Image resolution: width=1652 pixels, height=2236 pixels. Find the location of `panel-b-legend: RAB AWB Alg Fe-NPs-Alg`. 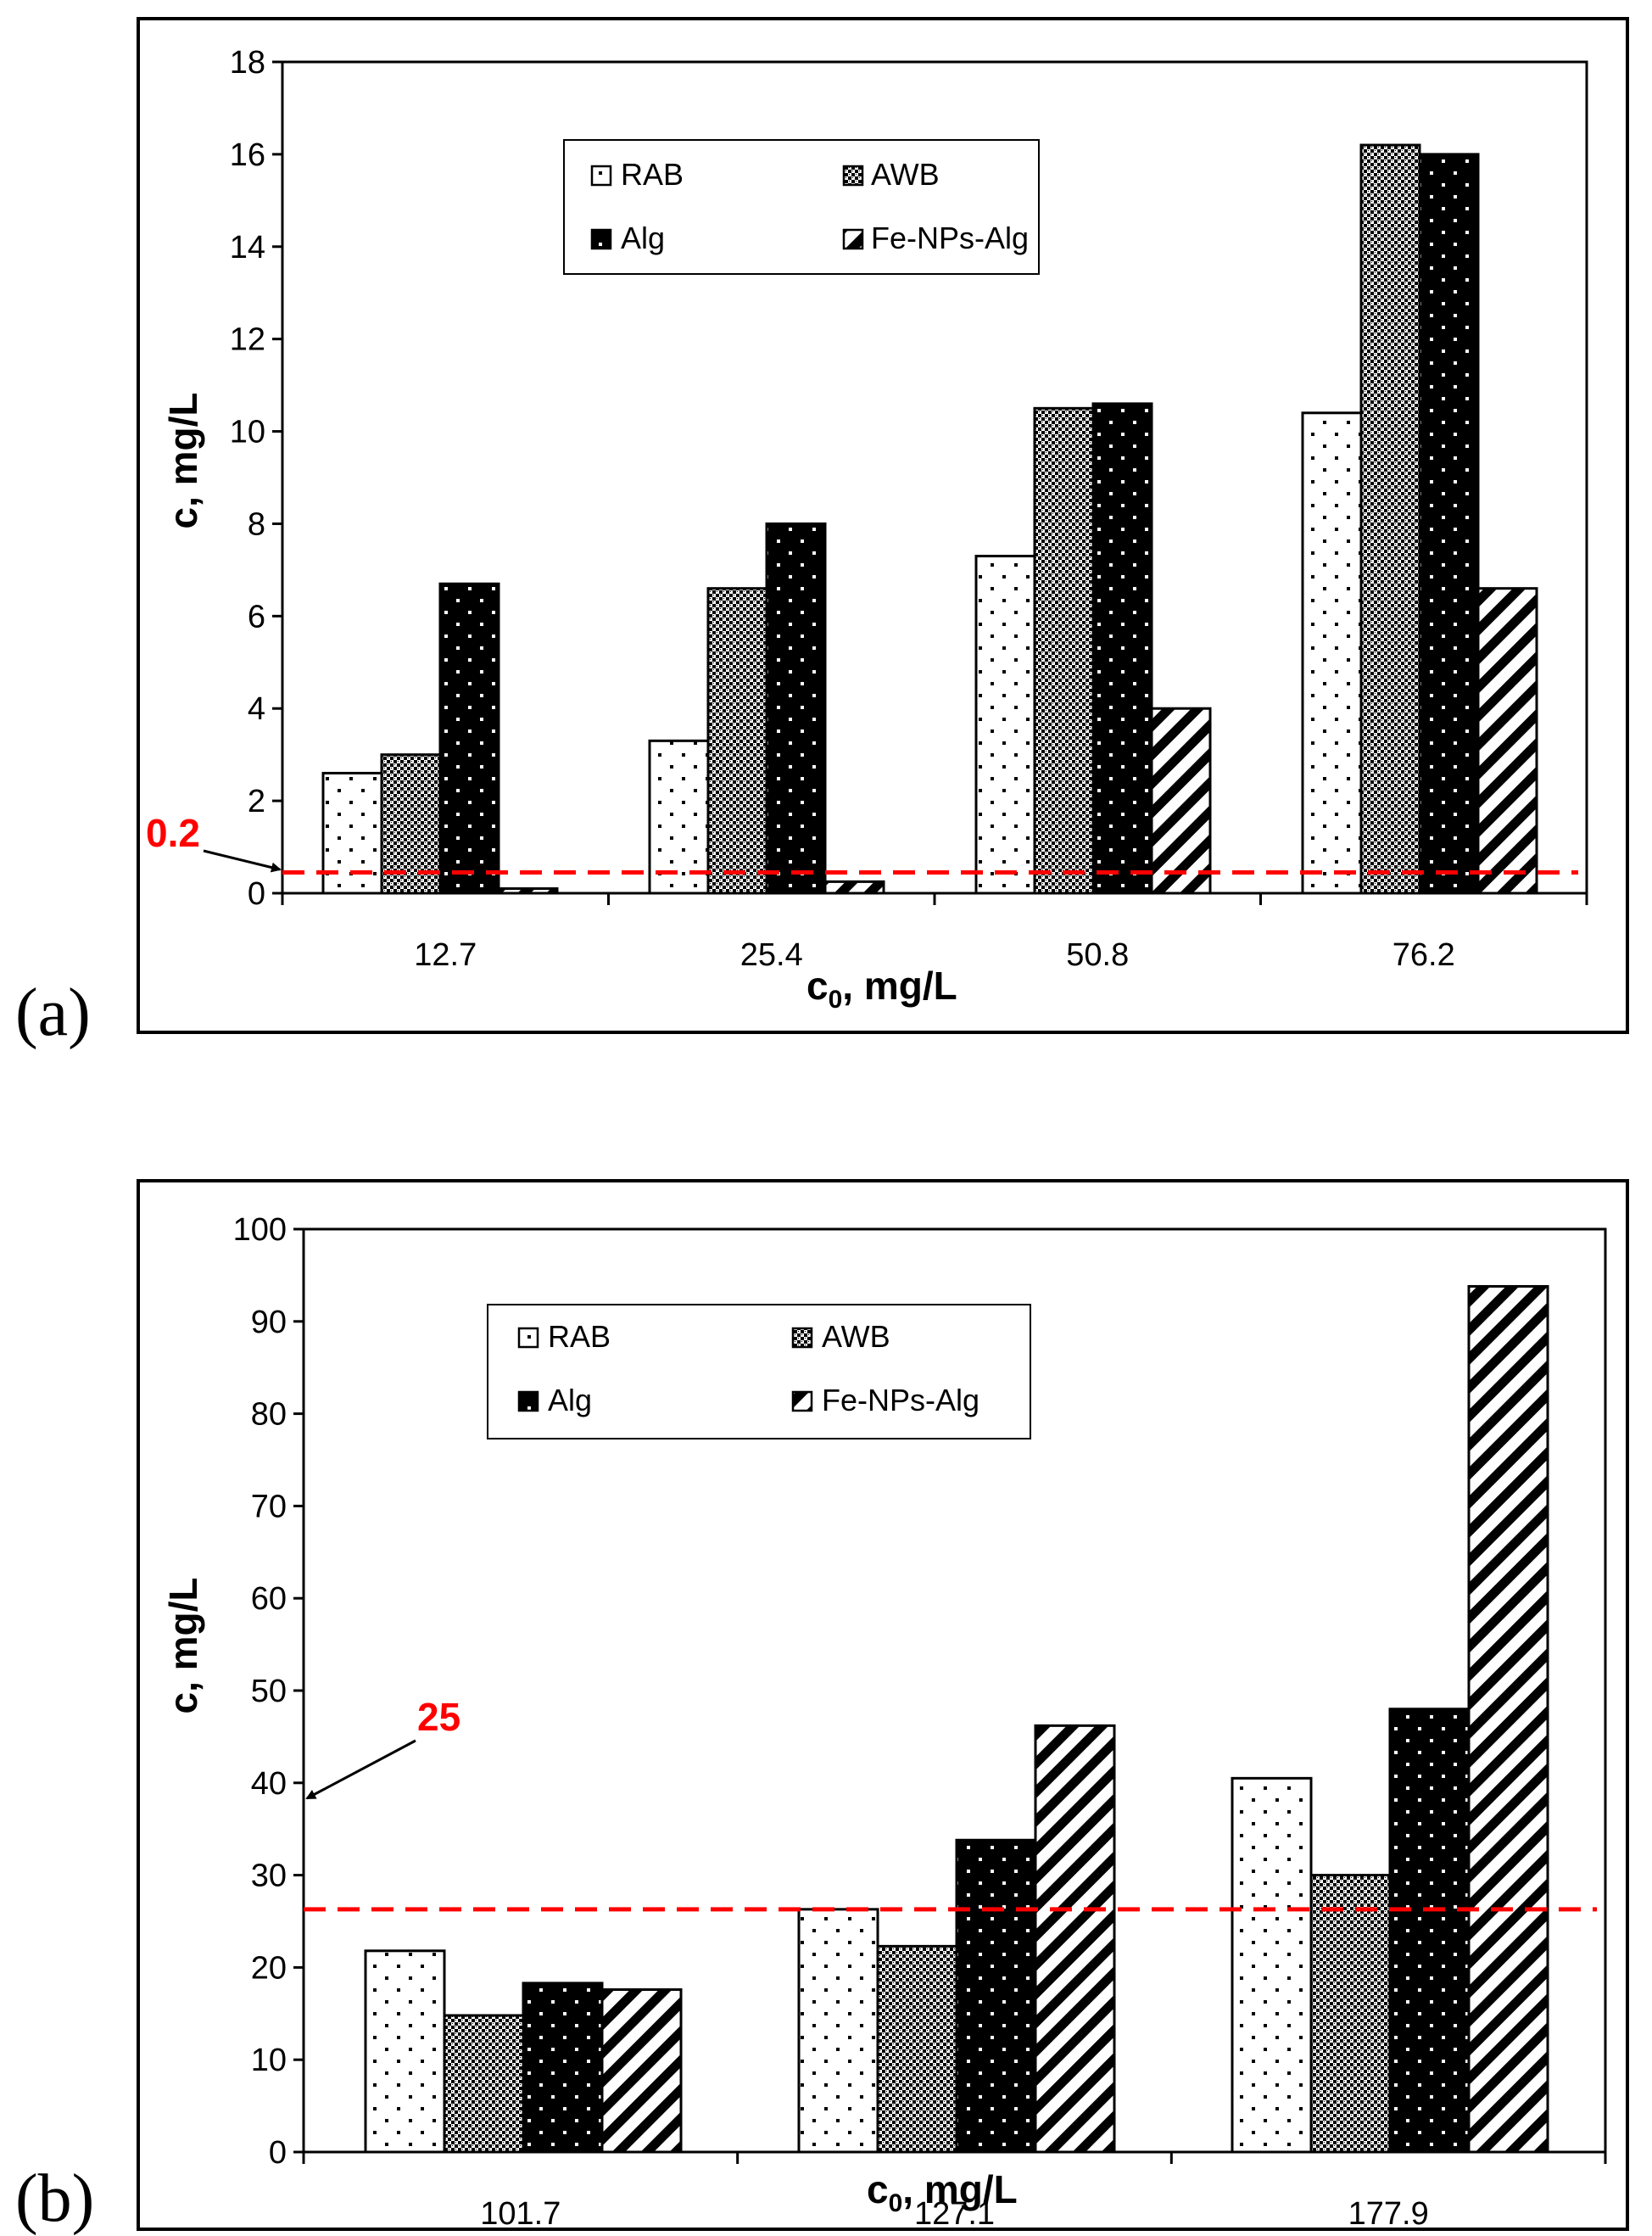

panel-b-legend: RAB AWB Alg Fe-NPs-Alg is located at coordinates (759, 1371).